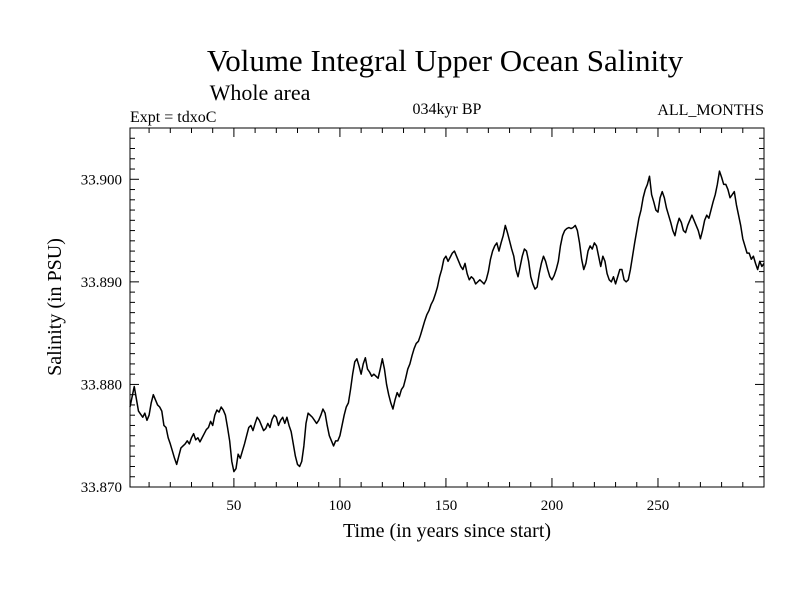 The height and width of the screenshot is (600, 800). What do you see at coordinates (55, 307) in the screenshot?
I see `y-axis-label: Salinity (in PSU)` at bounding box center [55, 307].